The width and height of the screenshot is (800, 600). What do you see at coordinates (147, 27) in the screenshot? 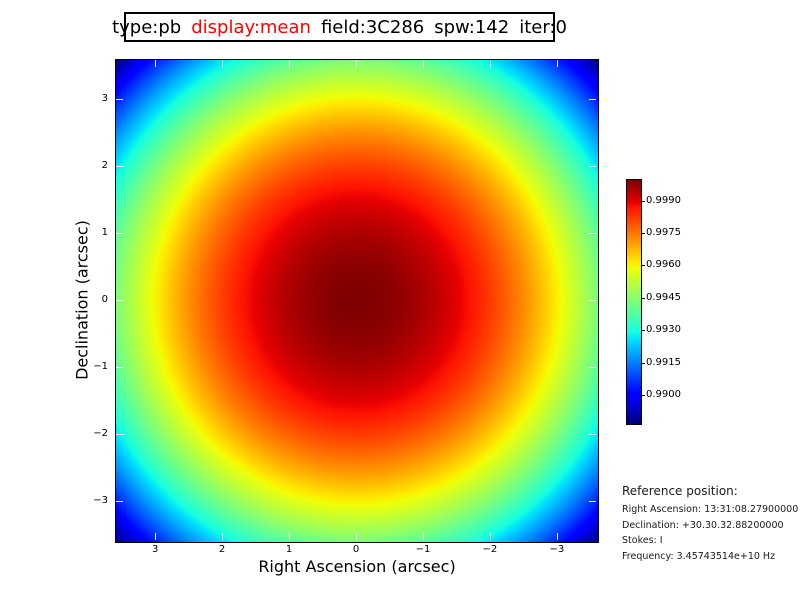
I see `title-segment-type: type:pb` at bounding box center [147, 27].